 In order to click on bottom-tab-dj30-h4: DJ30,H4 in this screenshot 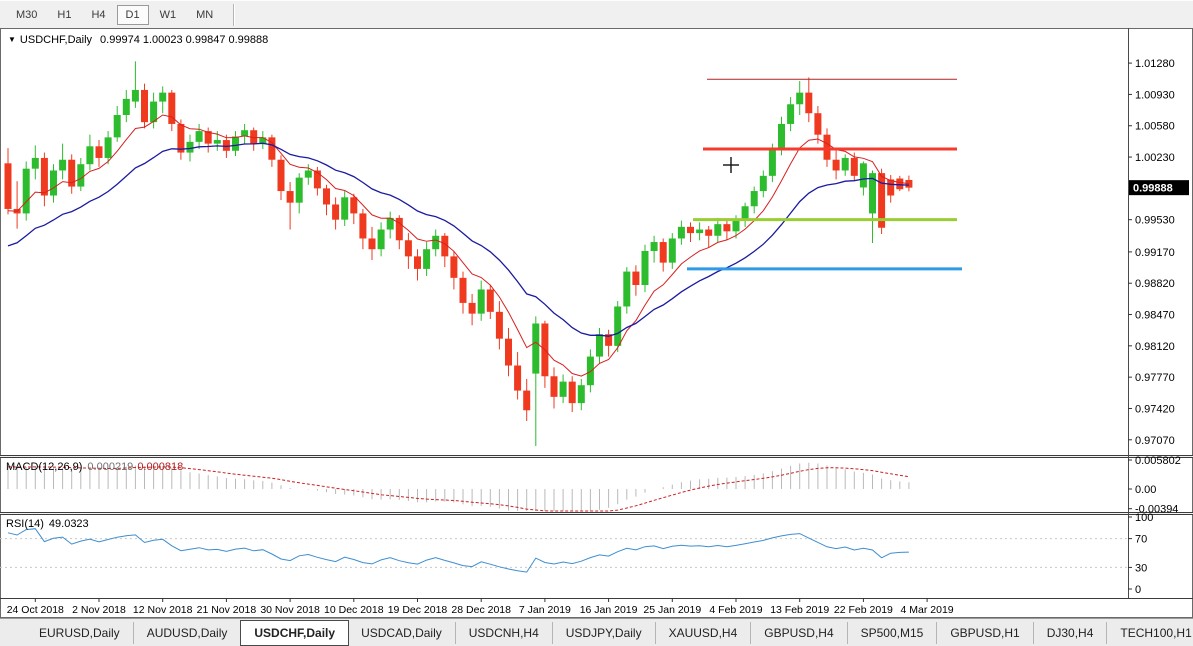, I will do `click(1071, 632)`.